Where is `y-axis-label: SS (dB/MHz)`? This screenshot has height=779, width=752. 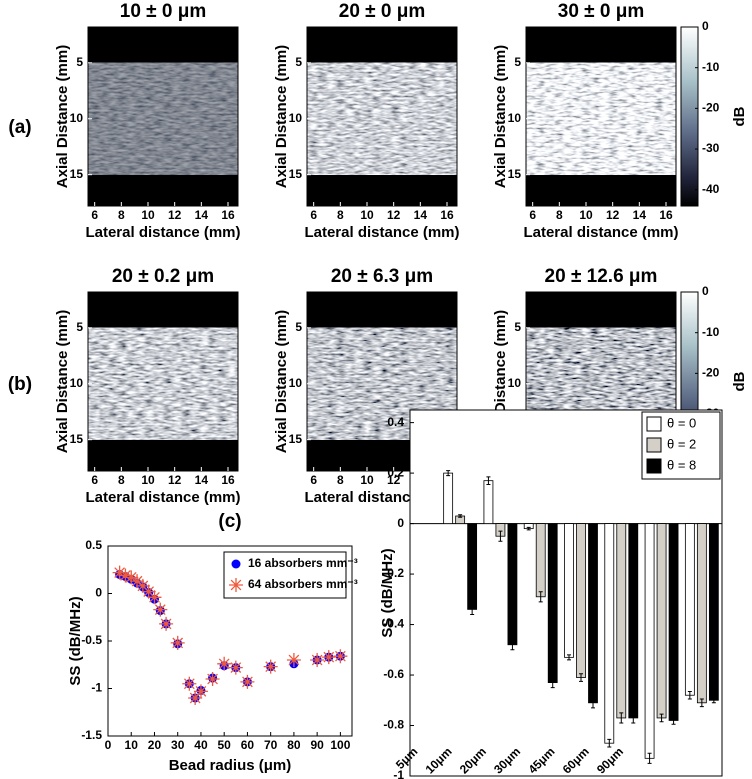
y-axis-label: SS (dB/MHz) is located at coordinates (75, 640).